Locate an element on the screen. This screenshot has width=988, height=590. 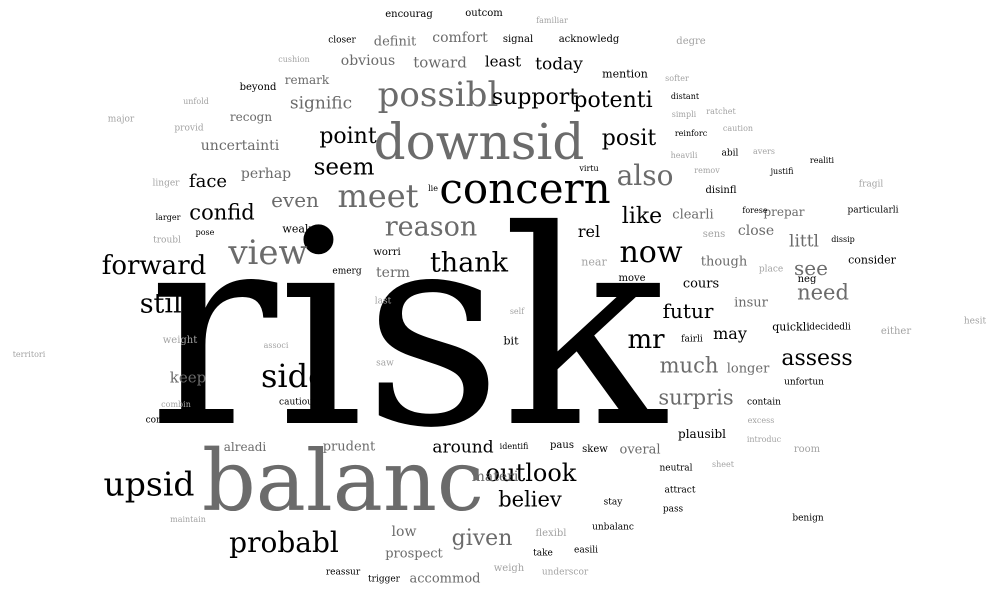
word-cloud-term: given is located at coordinates (482, 538).